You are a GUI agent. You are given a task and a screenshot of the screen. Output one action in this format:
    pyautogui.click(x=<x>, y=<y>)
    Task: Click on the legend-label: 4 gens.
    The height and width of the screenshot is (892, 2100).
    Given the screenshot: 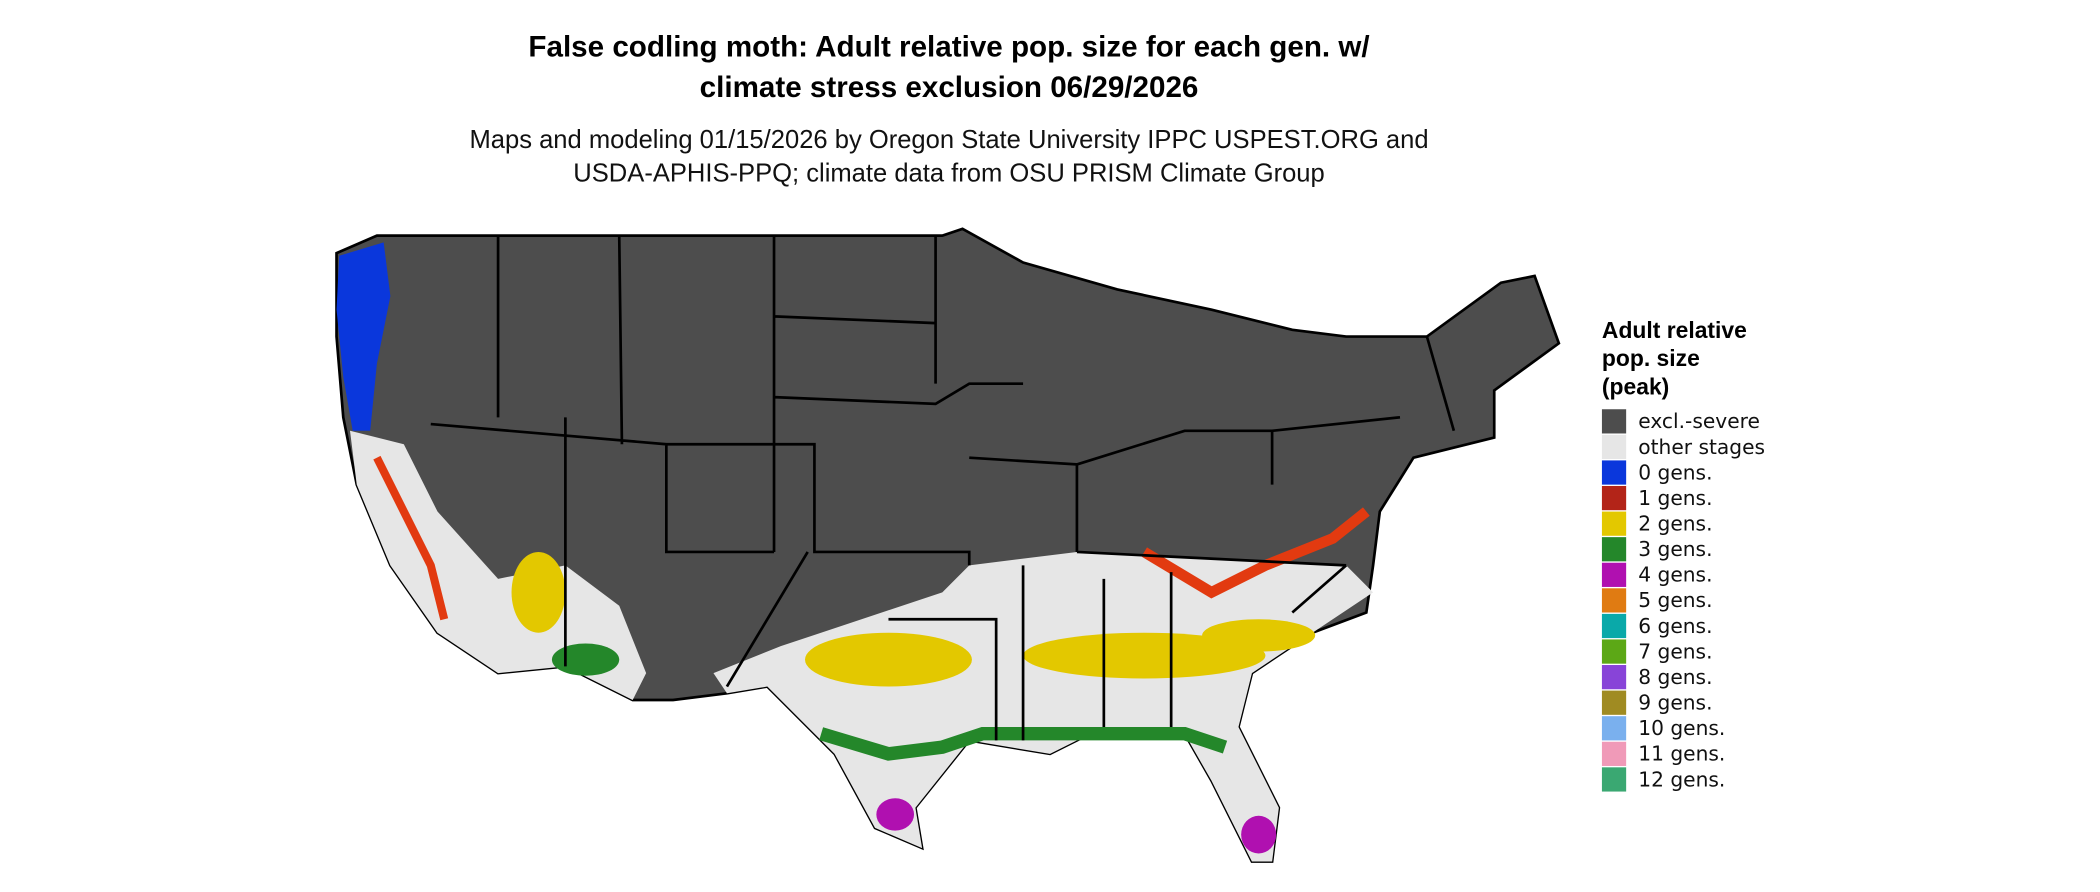 What is the action you would take?
    pyautogui.click(x=1675, y=575)
    